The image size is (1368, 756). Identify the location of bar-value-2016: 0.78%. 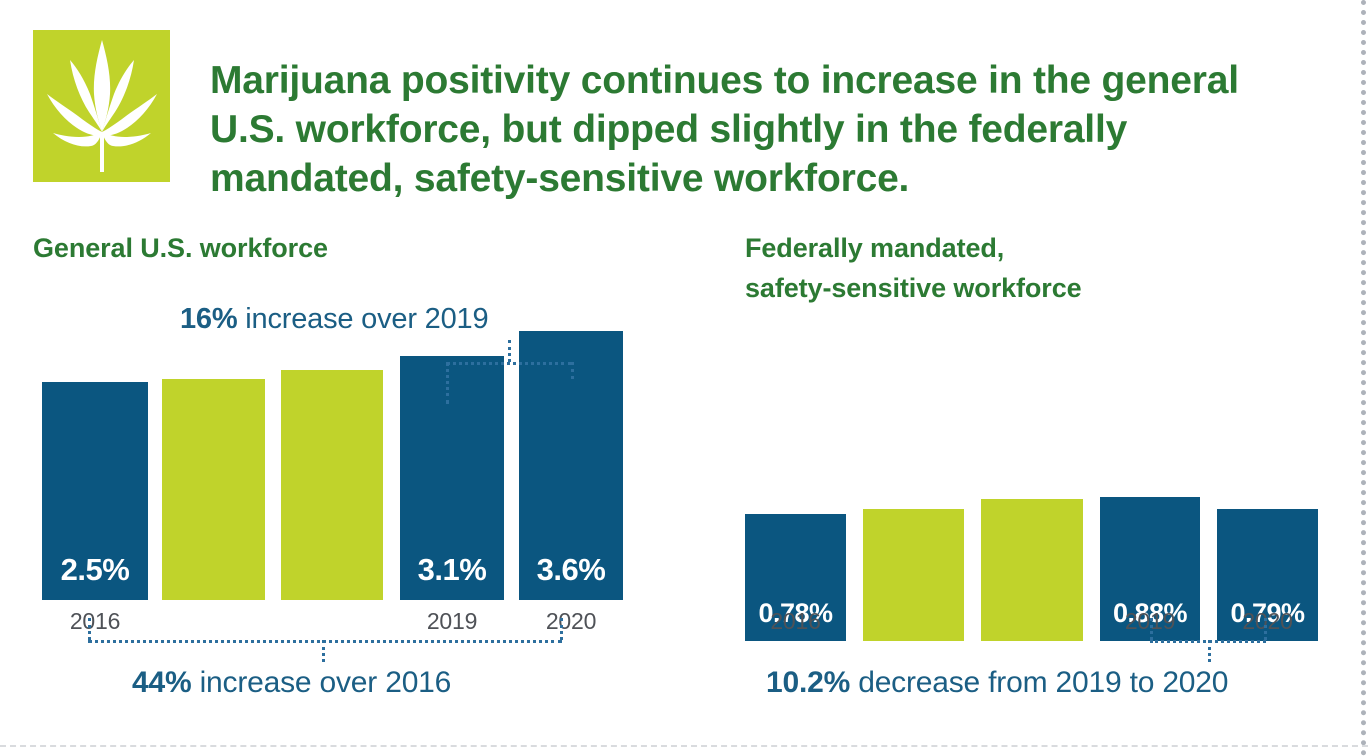
(795, 613).